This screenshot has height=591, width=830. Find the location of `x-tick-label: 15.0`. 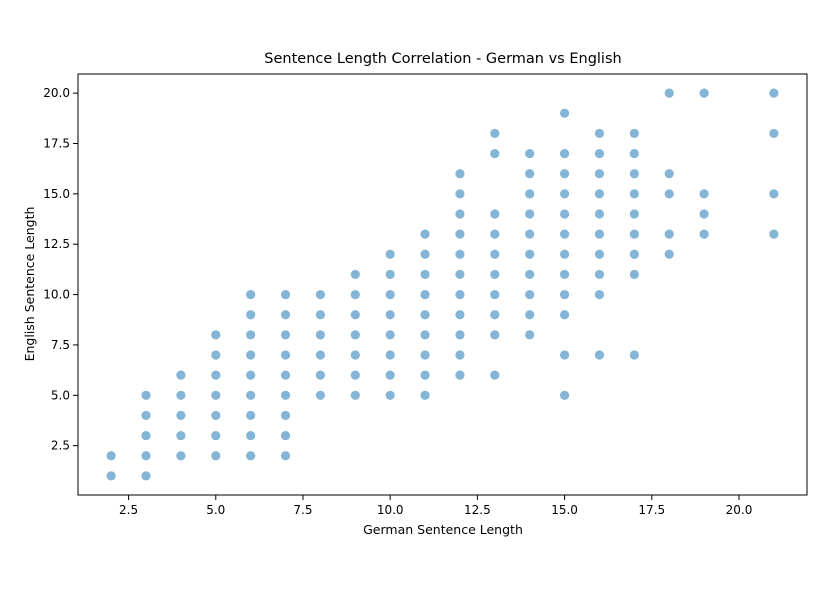

x-tick-label: 15.0 is located at coordinates (564, 510).